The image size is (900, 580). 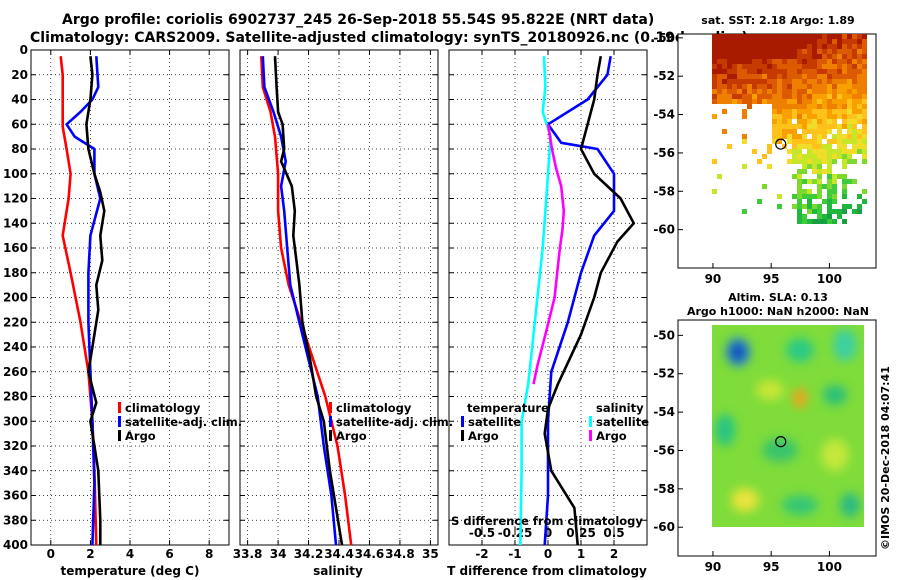 I want to click on legend-label-temp-satellite: satellite, so click(x=494, y=422).